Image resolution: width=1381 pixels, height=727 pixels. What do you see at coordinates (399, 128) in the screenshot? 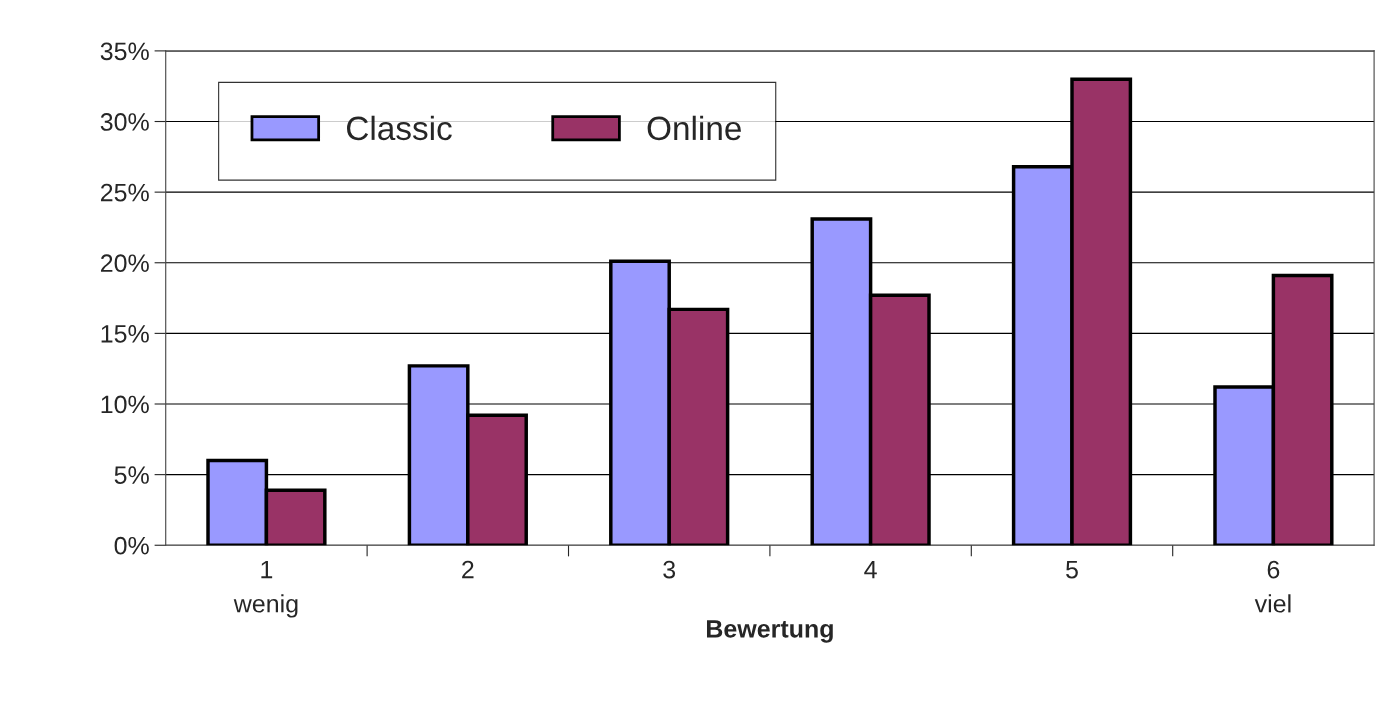
I see `legend-label: Classic` at bounding box center [399, 128].